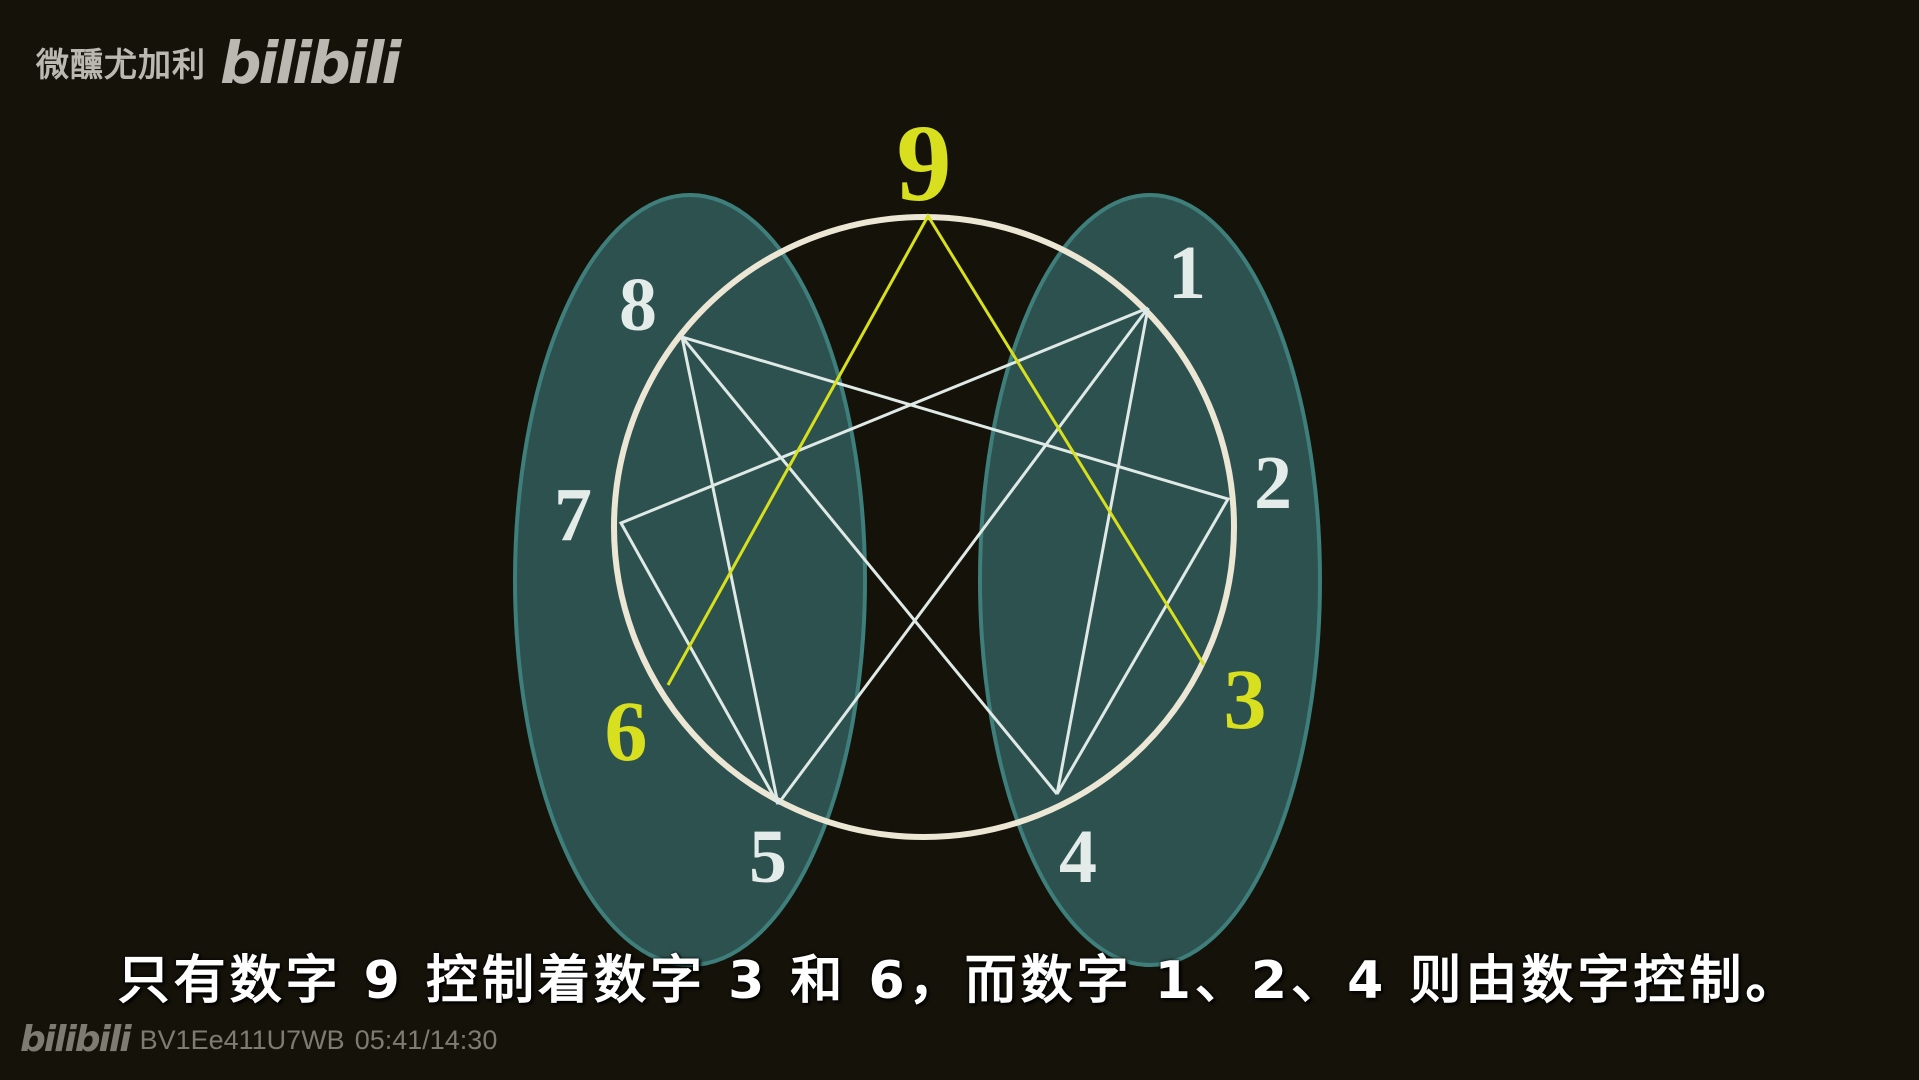 The height and width of the screenshot is (1080, 1919). Describe the element at coordinates (626, 731) in the screenshot. I see `label-6: 6` at that location.